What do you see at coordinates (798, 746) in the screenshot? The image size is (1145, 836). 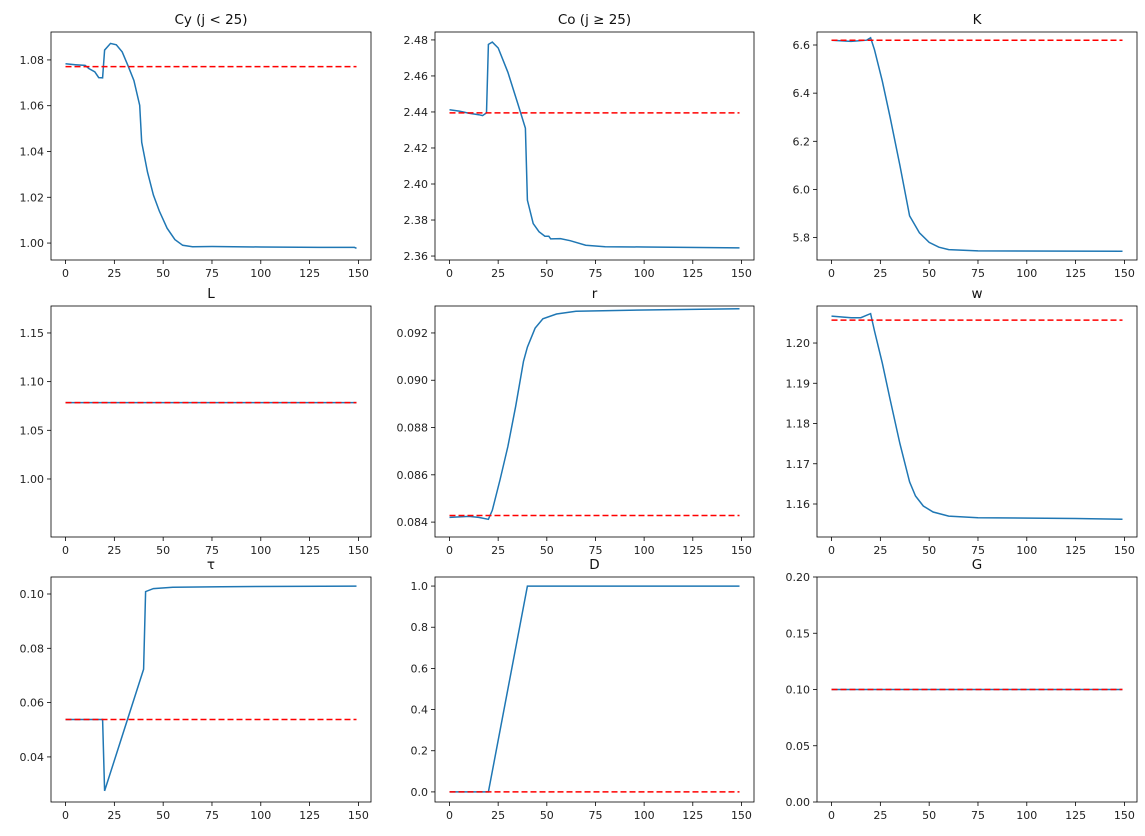 I see `y-tick-label: 0.05` at bounding box center [798, 746].